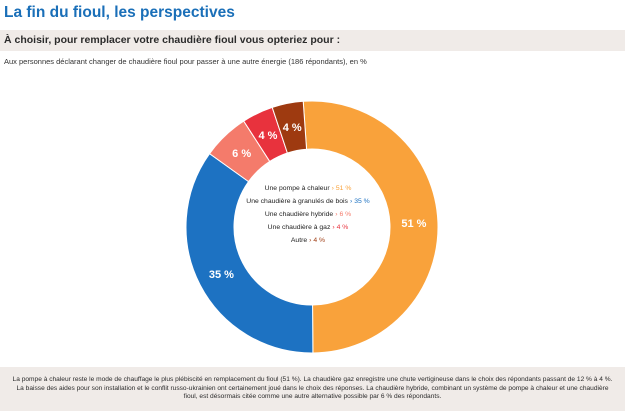 The width and height of the screenshot is (625, 411). I want to click on slice-label-5: 4 %, so click(292, 128).